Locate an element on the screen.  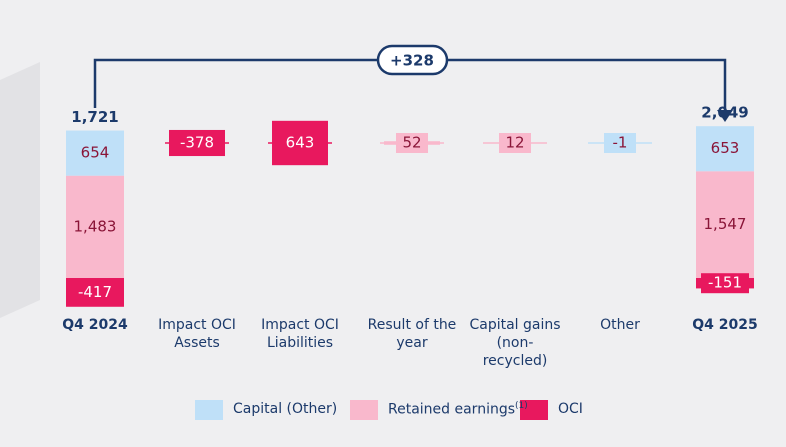
delta-label: 52 is located at coordinates (411, 143).